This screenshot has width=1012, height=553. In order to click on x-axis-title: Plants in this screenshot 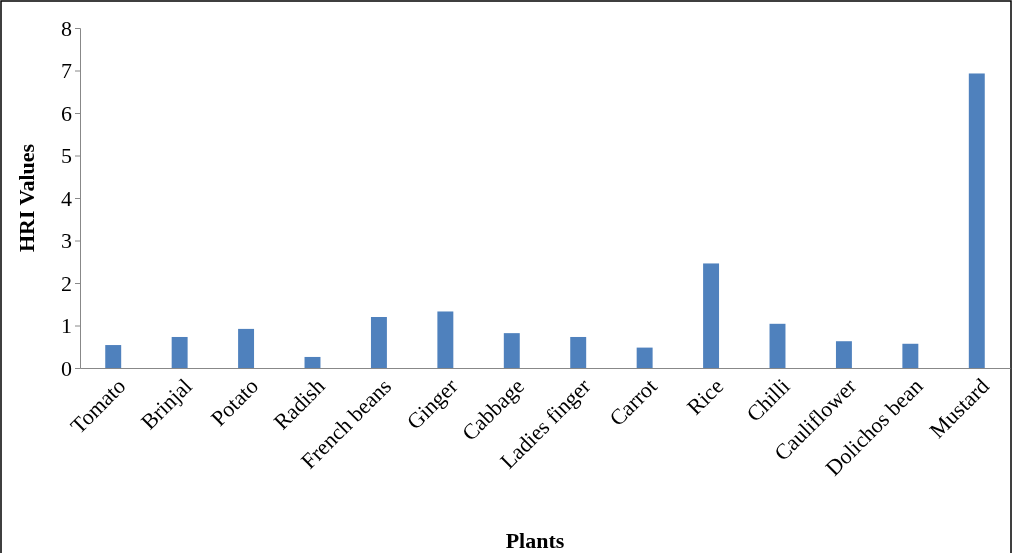, I will do `click(535, 540)`.